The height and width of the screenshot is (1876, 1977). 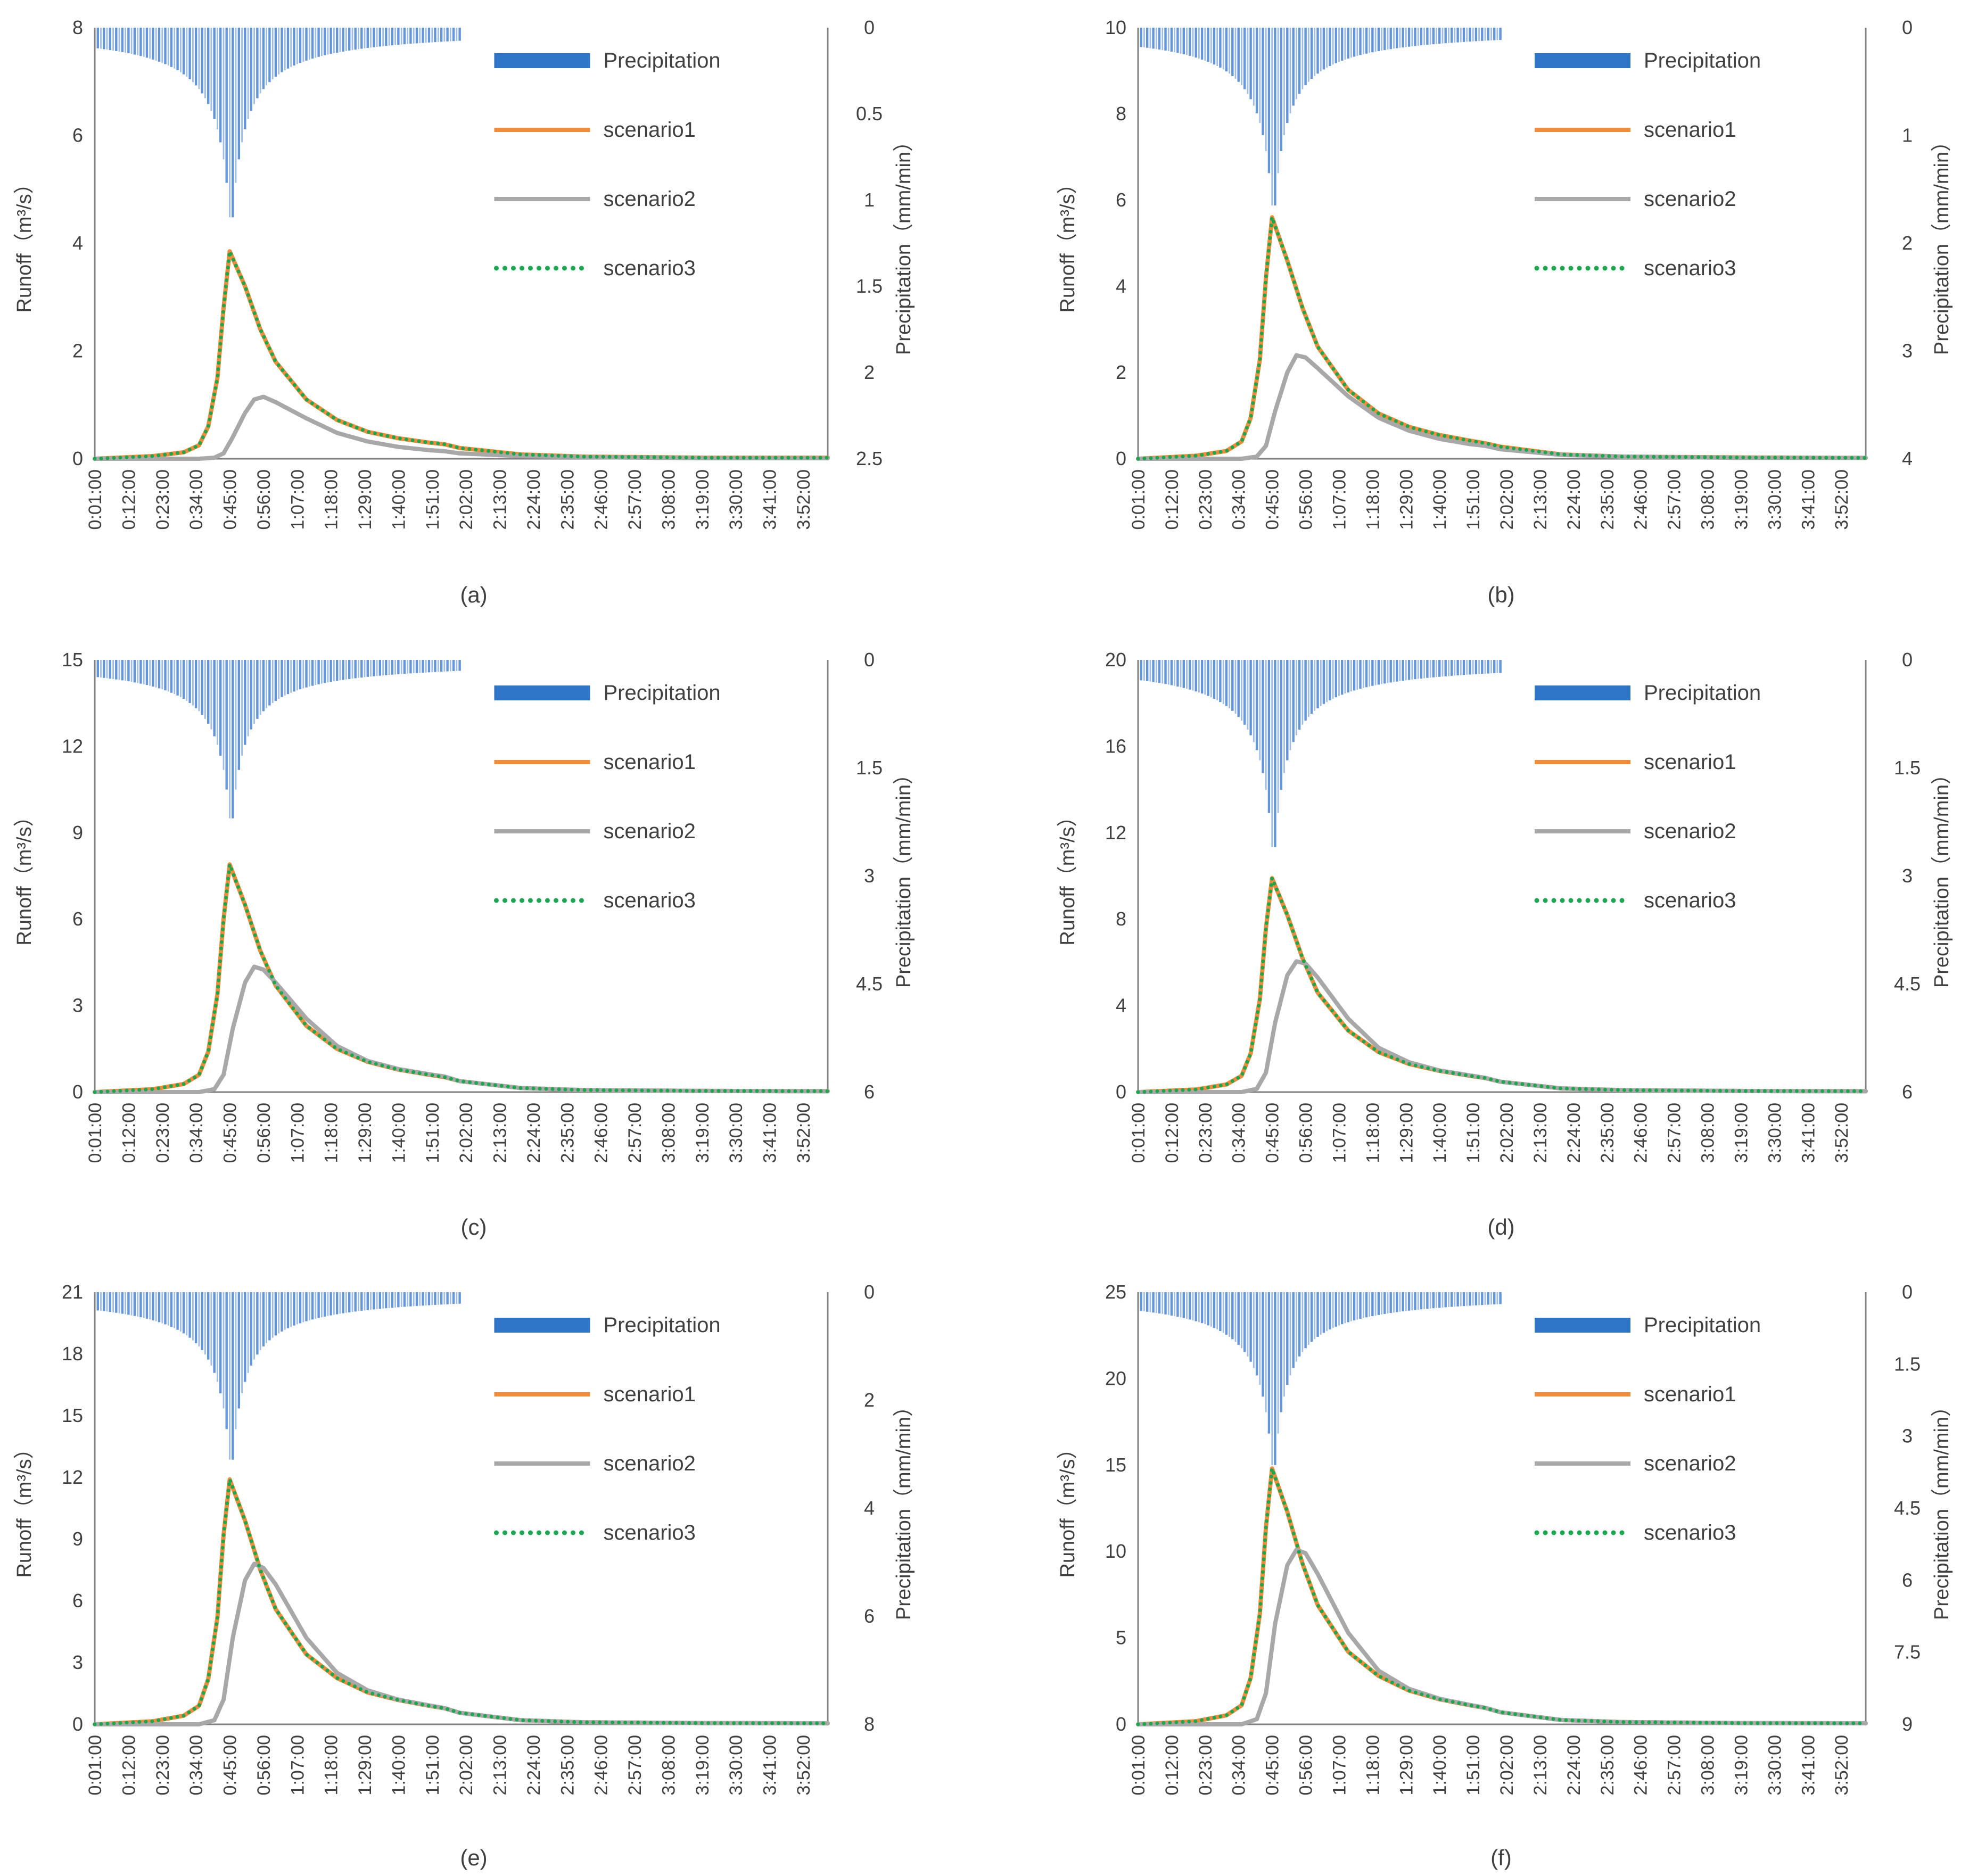 I want to click on x-tick-label: 3:19:00, so click(x=1741, y=1765).